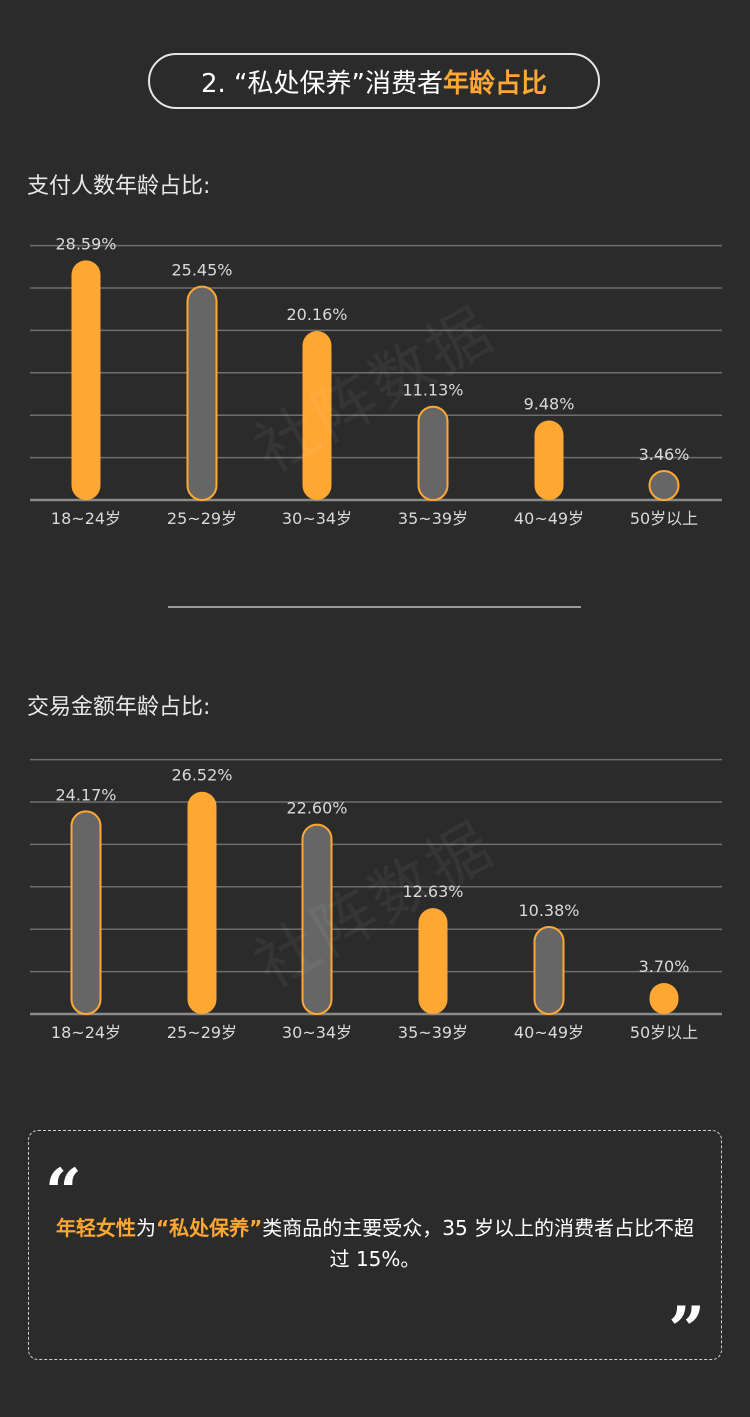 The image size is (750, 1417). What do you see at coordinates (432, 390) in the screenshot?
I see `value-label: 11.13%` at bounding box center [432, 390].